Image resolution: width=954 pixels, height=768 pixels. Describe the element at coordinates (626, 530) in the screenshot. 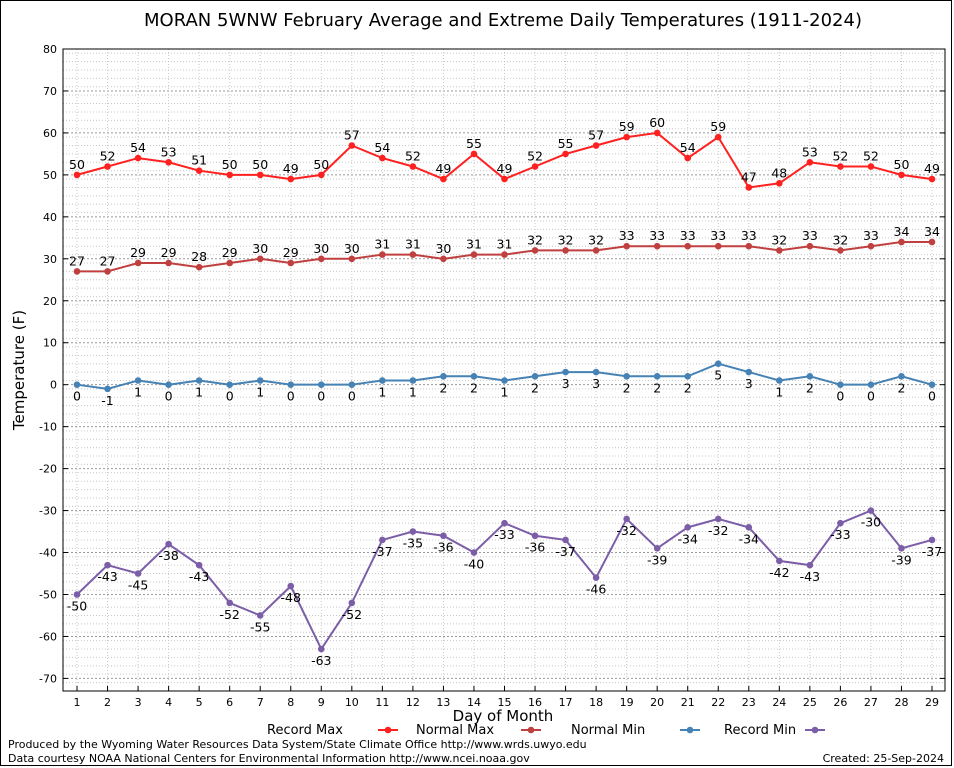

I see `record-min-data-label: -32` at that location.